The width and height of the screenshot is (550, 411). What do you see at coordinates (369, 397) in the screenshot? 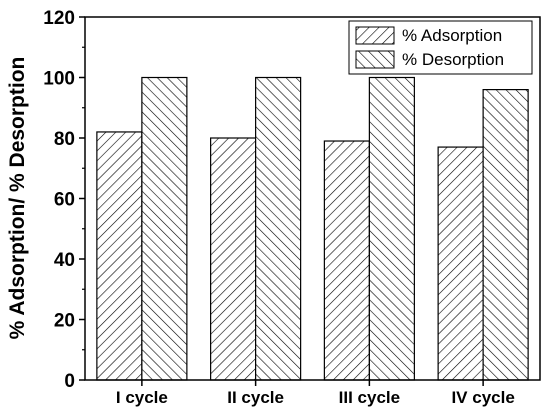
I see `x-tick-label: III cycle` at bounding box center [369, 397].